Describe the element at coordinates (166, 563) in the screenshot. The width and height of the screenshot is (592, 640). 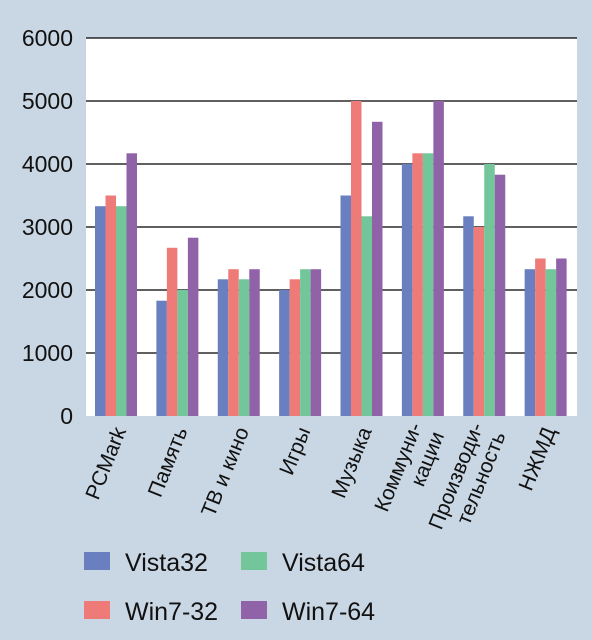
I see `legend-label-vista32: Vista32` at that location.